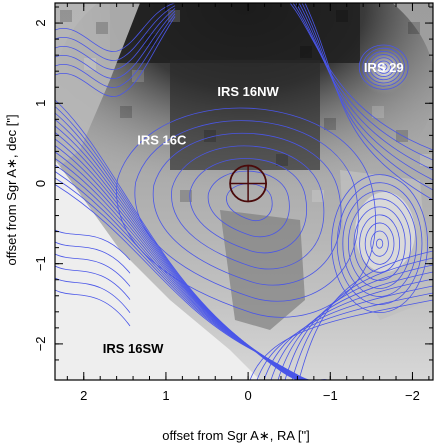 The image size is (439, 446). I want to click on x-tick-label: −2, so click(412, 395).